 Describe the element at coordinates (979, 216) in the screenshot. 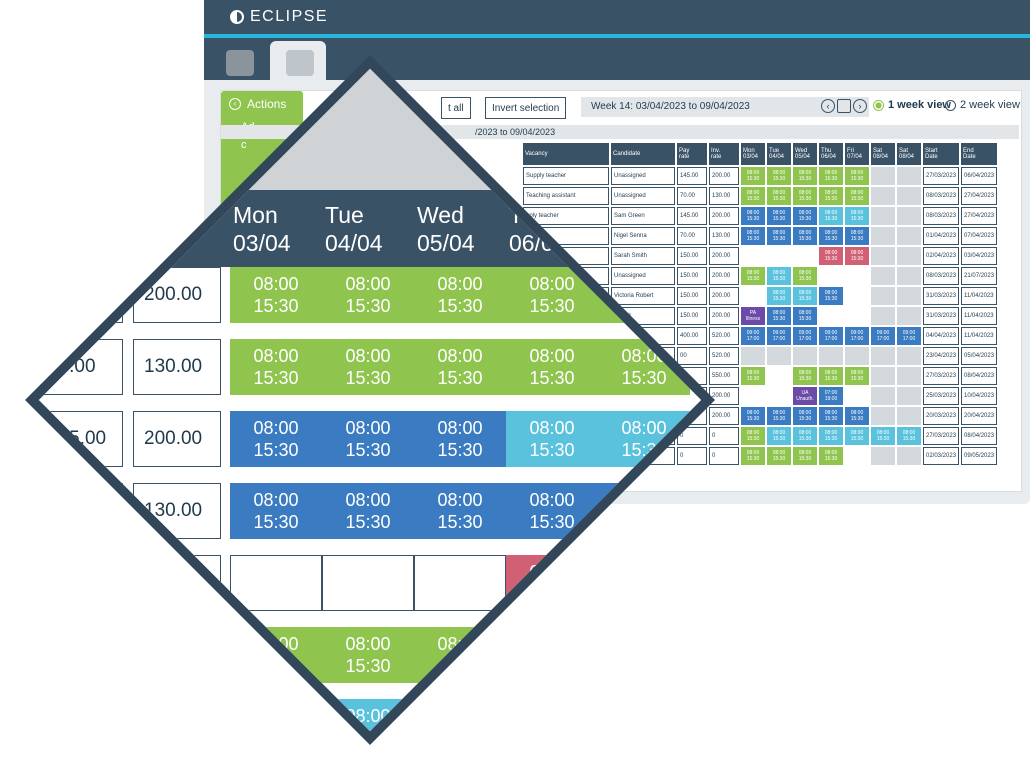

I see `cell-end-date: 27/04/2023` at that location.